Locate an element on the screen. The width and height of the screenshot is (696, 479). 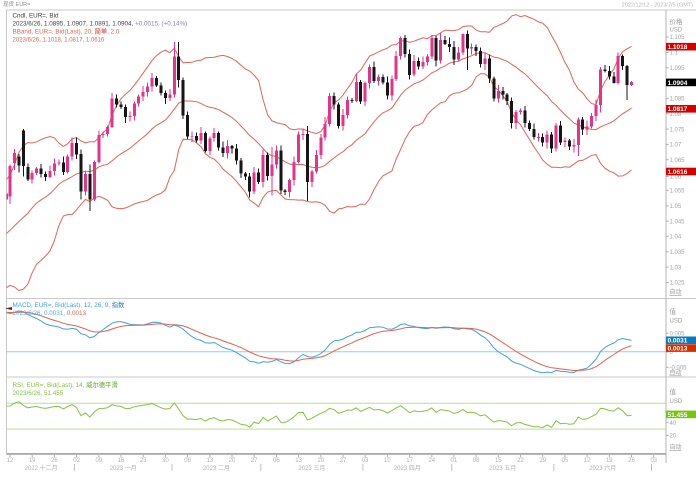
svg-text: 08 is located at coordinates (476, 461).